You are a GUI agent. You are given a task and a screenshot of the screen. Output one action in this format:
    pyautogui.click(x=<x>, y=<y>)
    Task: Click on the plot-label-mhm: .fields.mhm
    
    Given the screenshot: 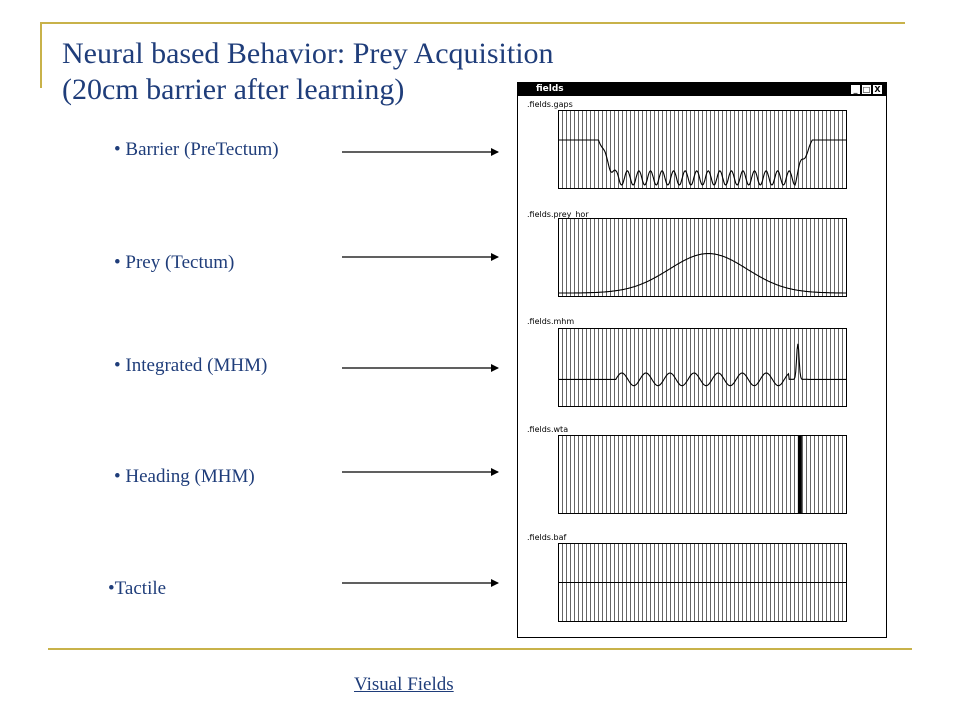 What is the action you would take?
    pyautogui.click(x=551, y=321)
    